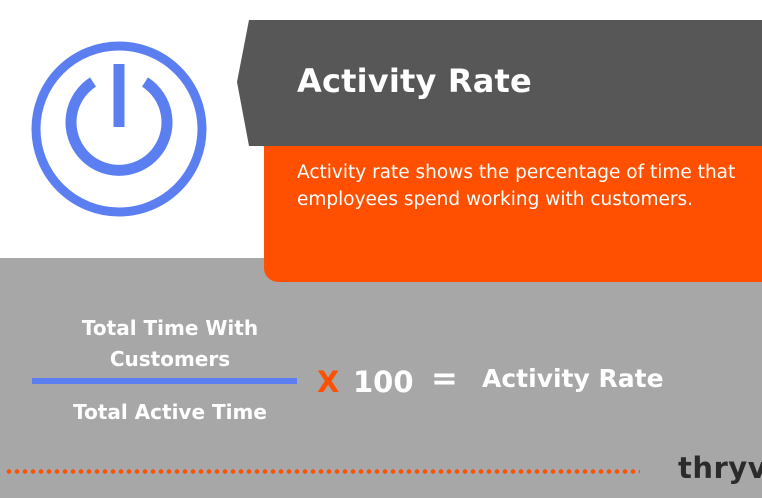 This screenshot has height=498, width=762. Describe the element at coordinates (720, 468) in the screenshot. I see `brand-logo: thryv` at that location.